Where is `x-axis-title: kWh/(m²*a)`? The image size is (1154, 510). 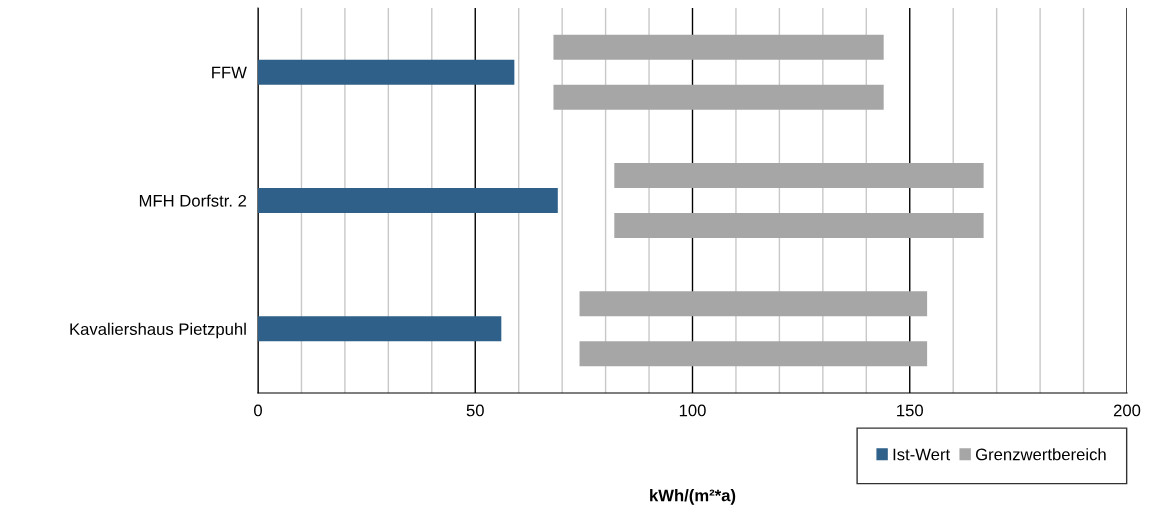 x-axis-title: kWh/(m²*a) is located at coordinates (693, 497).